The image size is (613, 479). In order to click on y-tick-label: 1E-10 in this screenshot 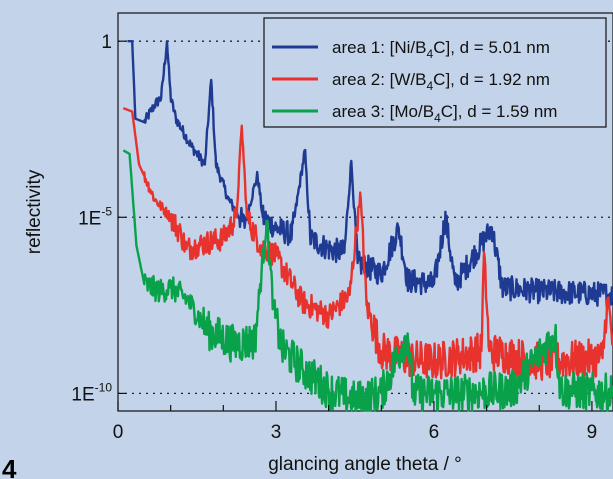, I will do `click(91, 392)`.